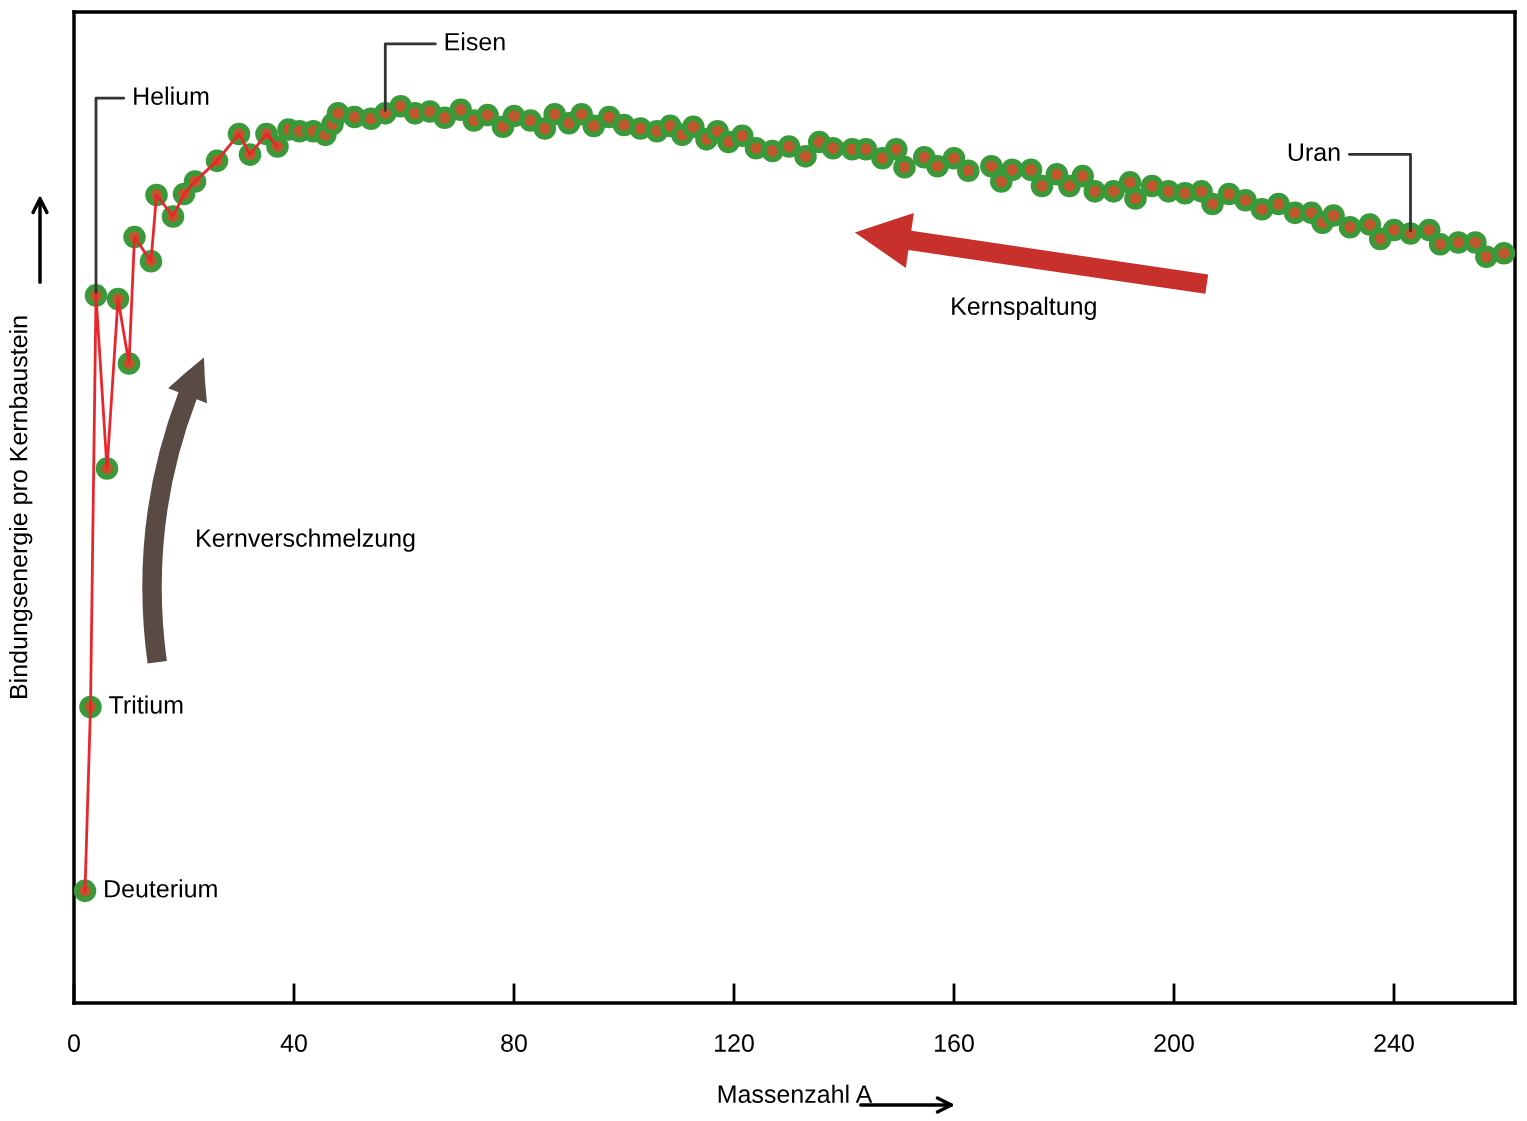 This screenshot has width=1527, height=1121. I want to click on y-axis-title: Bindungsenergie pro Kernbaustein, so click(21, 507).